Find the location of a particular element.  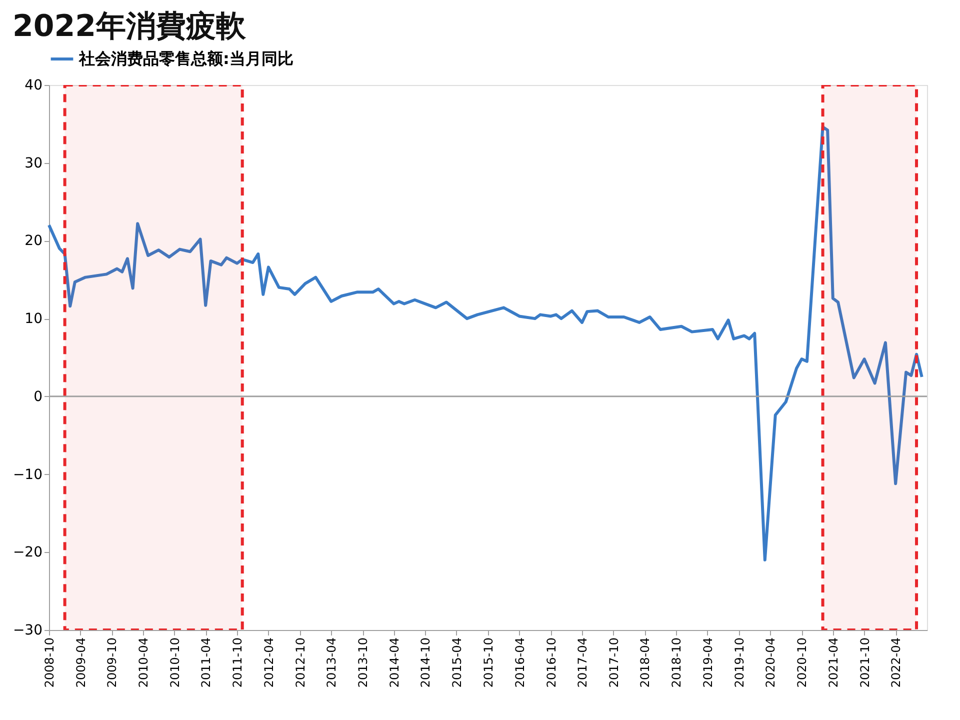

x-tick-label: 2020-04 is located at coordinates (771, 663).